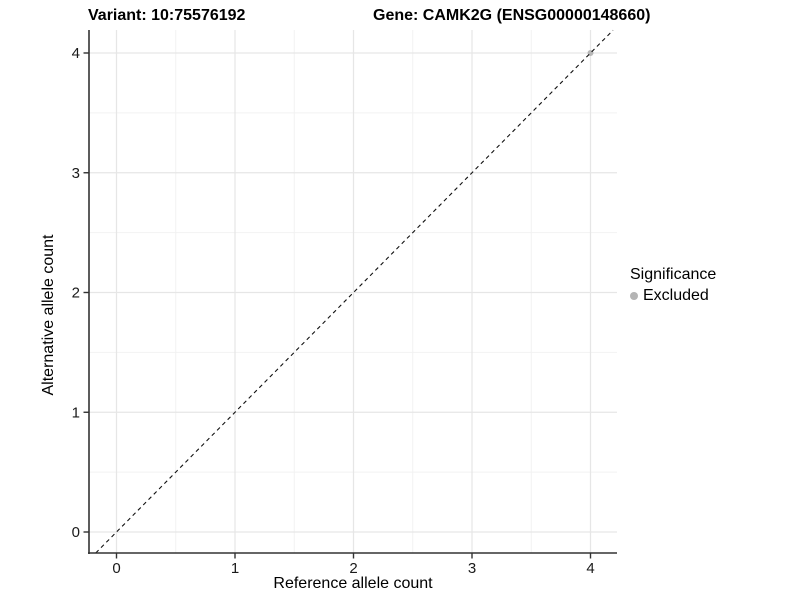 This screenshot has width=800, height=600. What do you see at coordinates (76, 412) in the screenshot?
I see `y-tick-label: 1` at bounding box center [76, 412].